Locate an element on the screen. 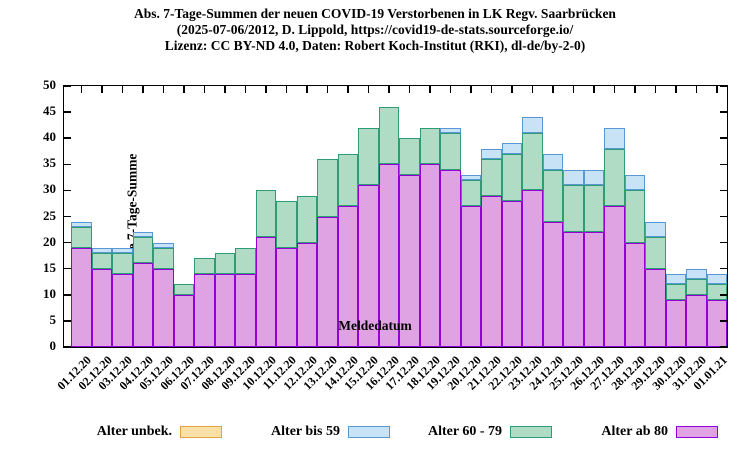 The height and width of the screenshot is (450, 750). x-axis-title: Meldedatum is located at coordinates (375, 325).